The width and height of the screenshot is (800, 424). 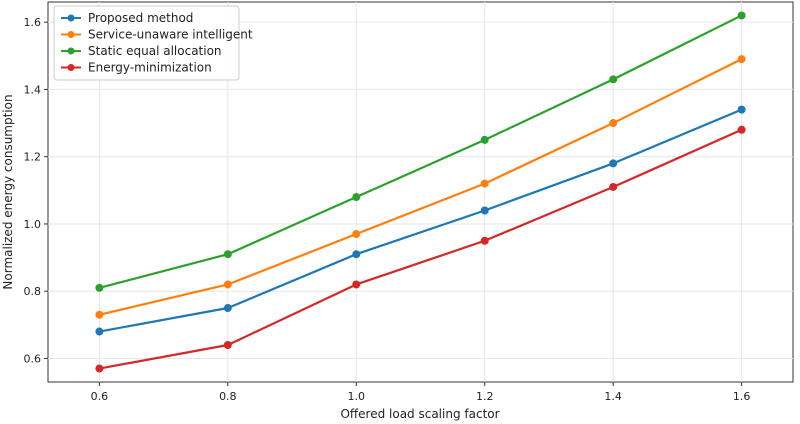 I want to click on x-tick-label: 0.8, so click(x=228, y=396).